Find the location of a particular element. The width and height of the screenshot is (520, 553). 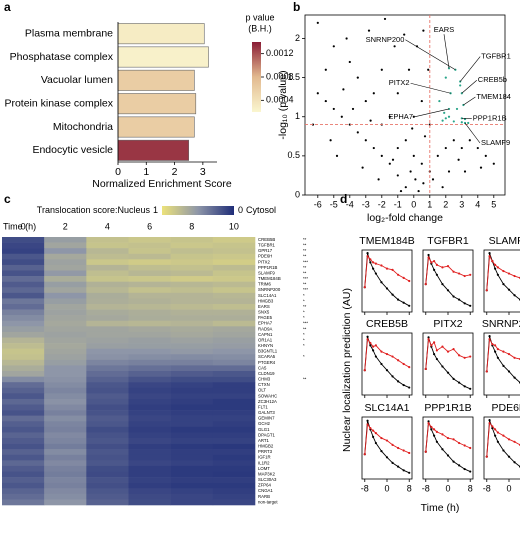

row-label: SOWAHC is located at coordinates (267, 395).